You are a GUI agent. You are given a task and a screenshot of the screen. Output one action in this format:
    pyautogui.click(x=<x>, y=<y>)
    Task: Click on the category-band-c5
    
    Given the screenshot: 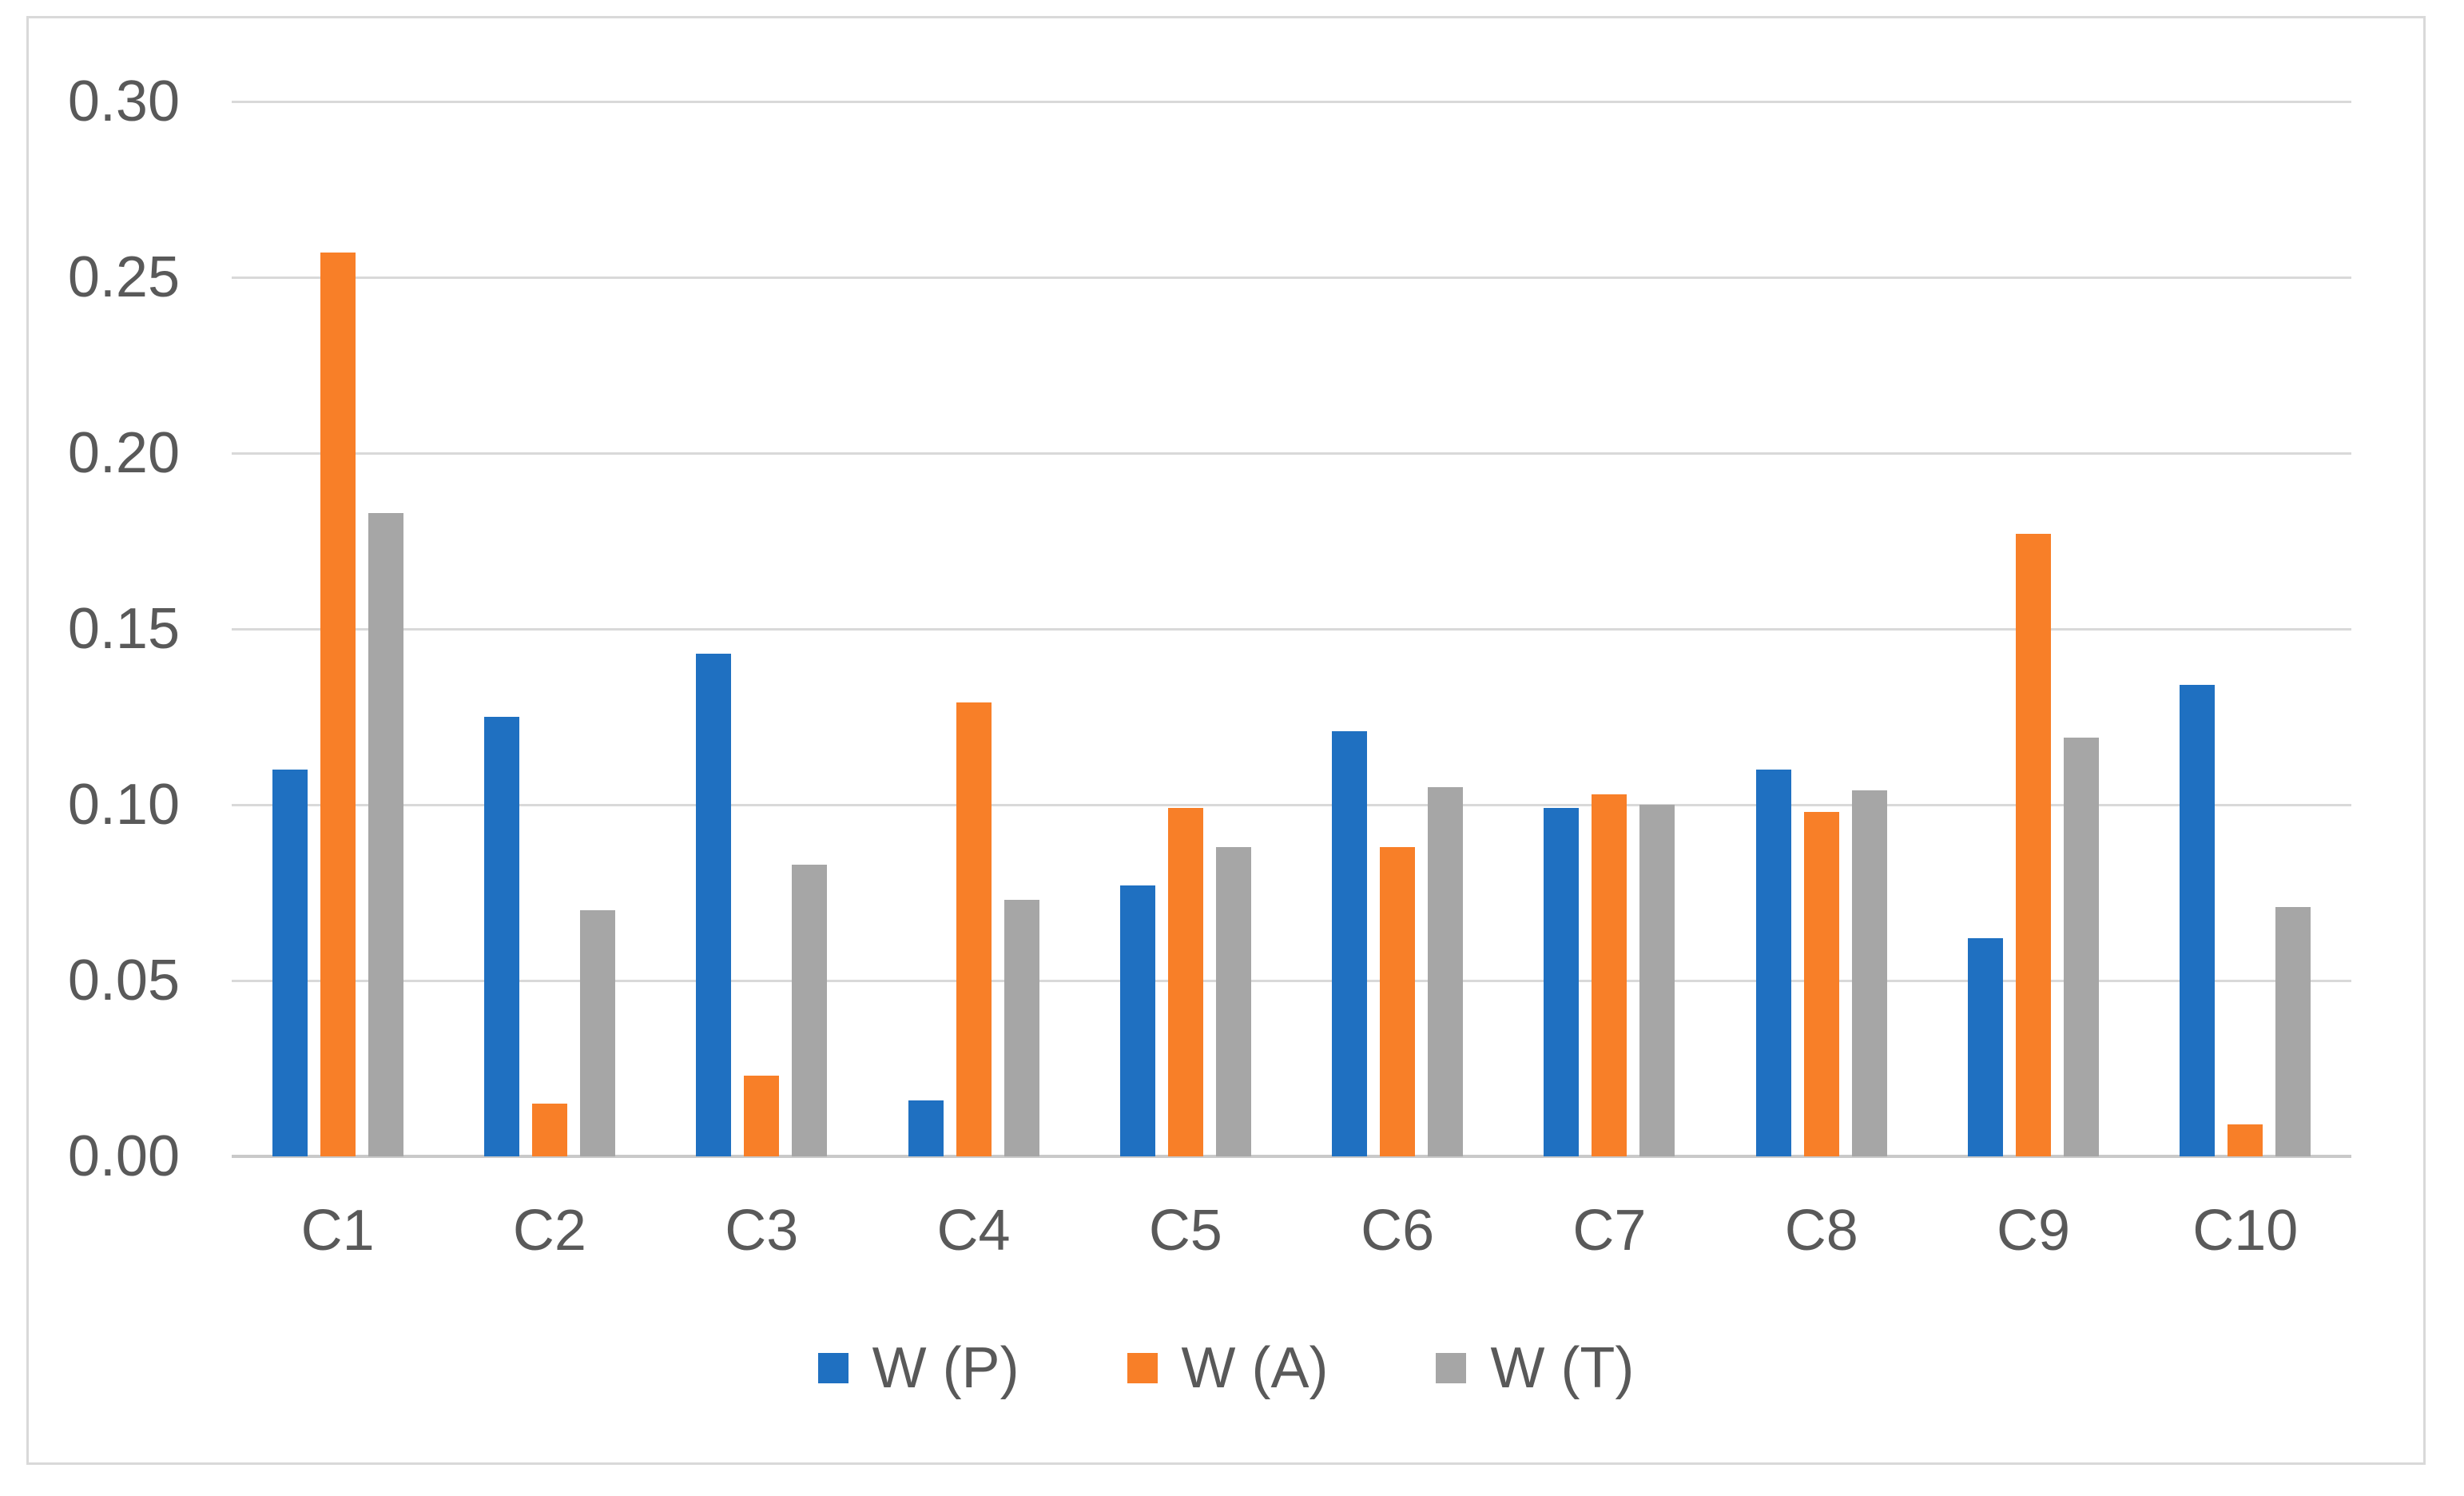 What is the action you would take?
    pyautogui.click(x=1185, y=628)
    